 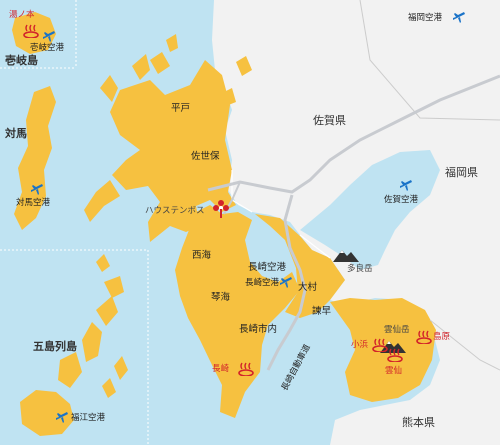 What do you see at coordinates (397, 330) in the screenshot?
I see `label-mt-unzen: 雲仙岳` at bounding box center [397, 330].